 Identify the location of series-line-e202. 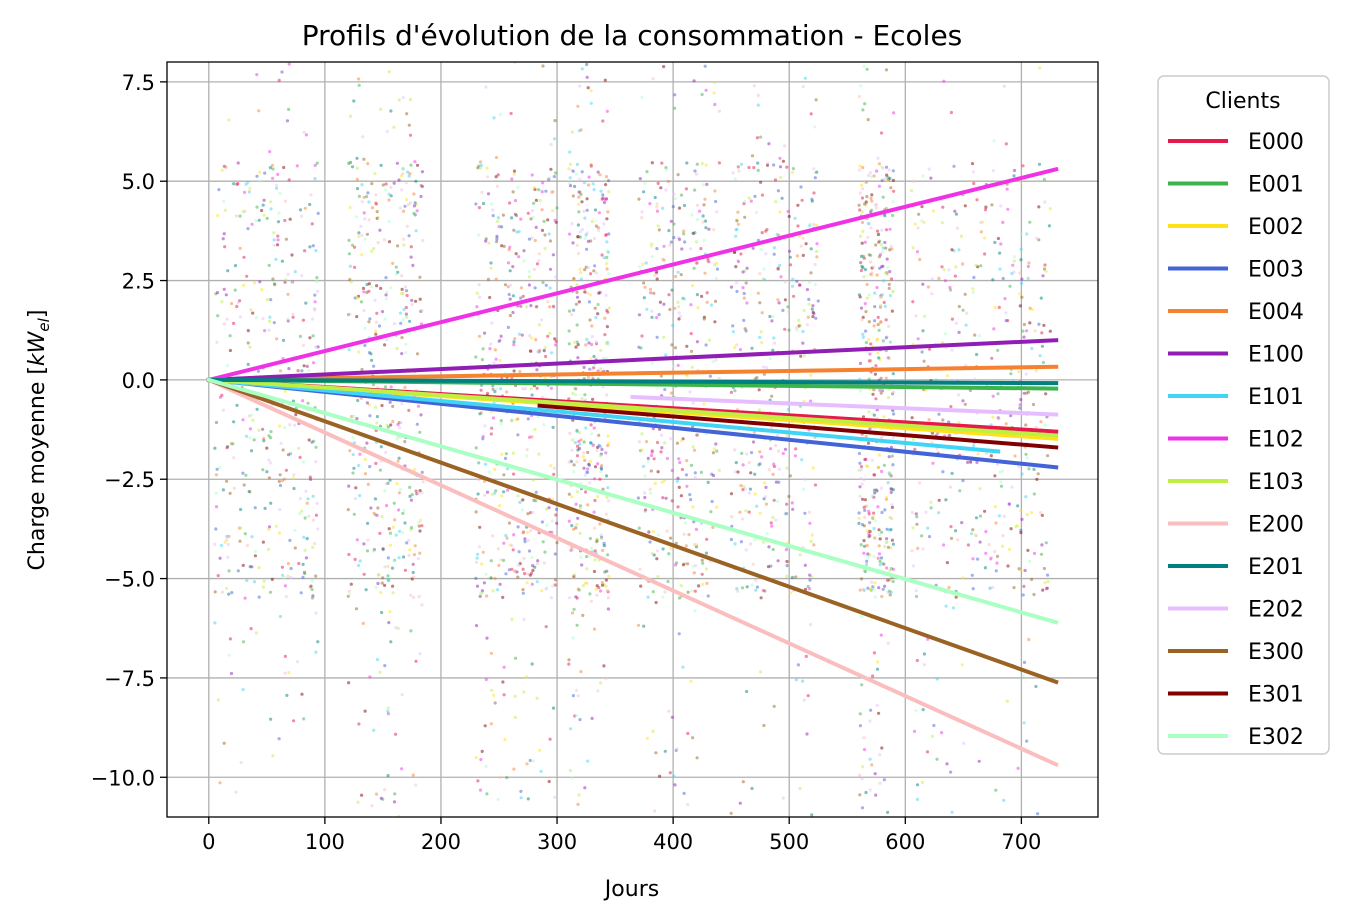
(844, 405).